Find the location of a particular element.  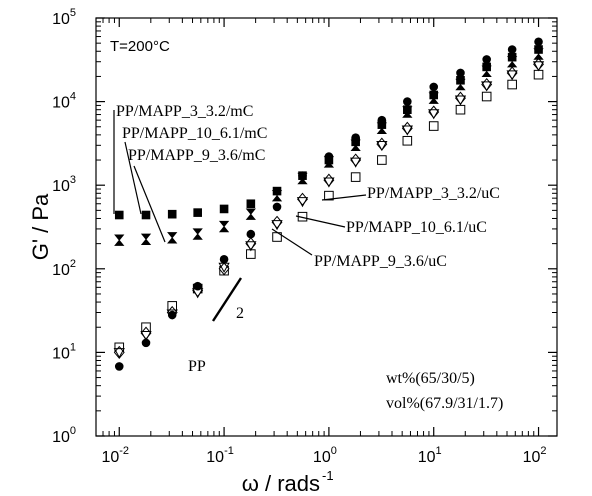

leader-line-uc3 is located at coordinates (344, 197).